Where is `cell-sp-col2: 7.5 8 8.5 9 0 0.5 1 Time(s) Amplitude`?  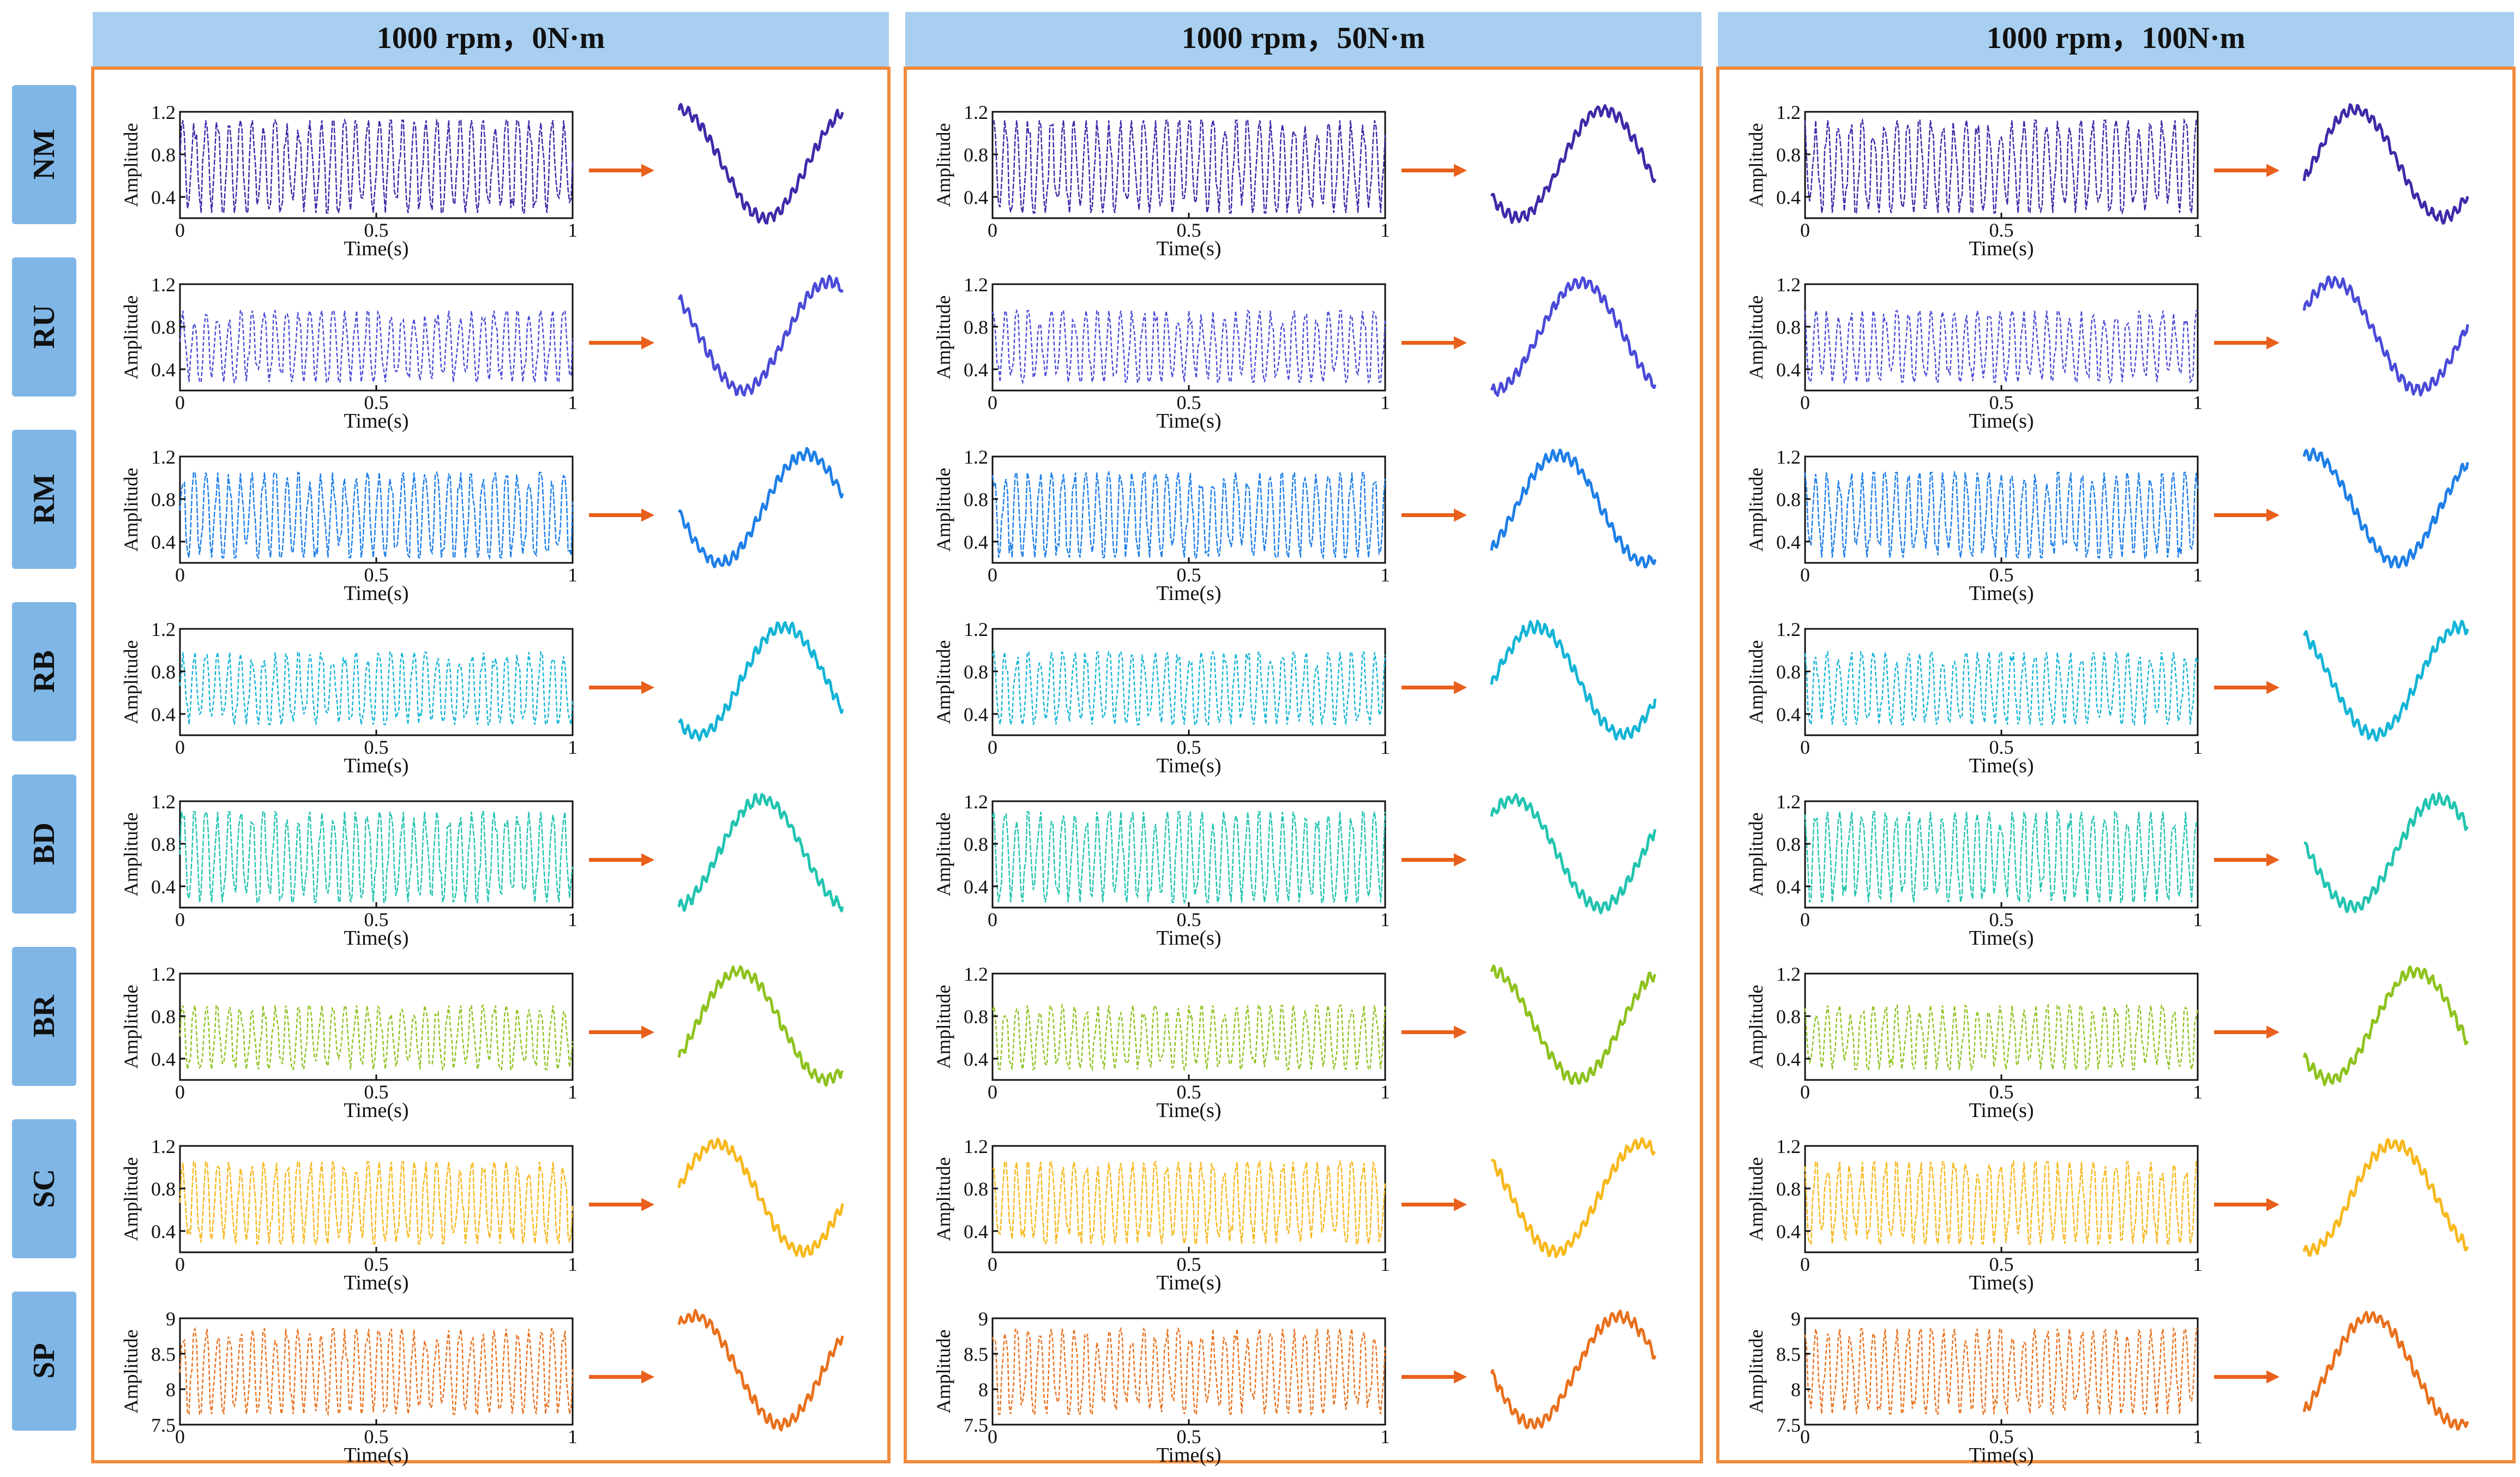 cell-sp-col2: 7.5 8 8.5 9 0 0.5 1 Time(s) Amplitude is located at coordinates (1295, 1387).